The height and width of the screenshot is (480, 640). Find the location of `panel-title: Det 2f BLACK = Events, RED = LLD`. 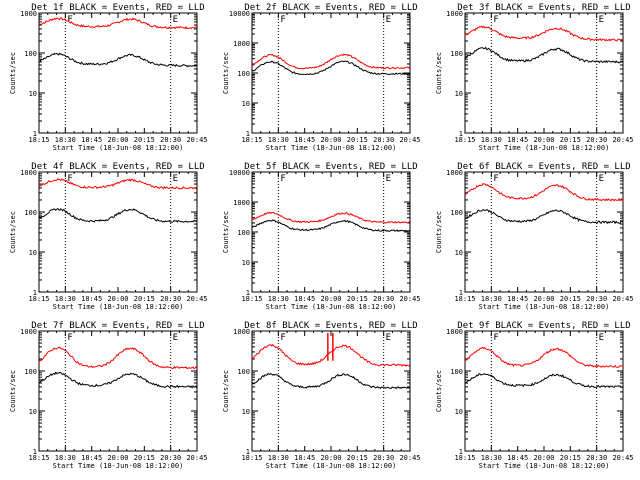

panel-title: Det 2f BLACK = Events, RED = LLD is located at coordinates (330, 8).